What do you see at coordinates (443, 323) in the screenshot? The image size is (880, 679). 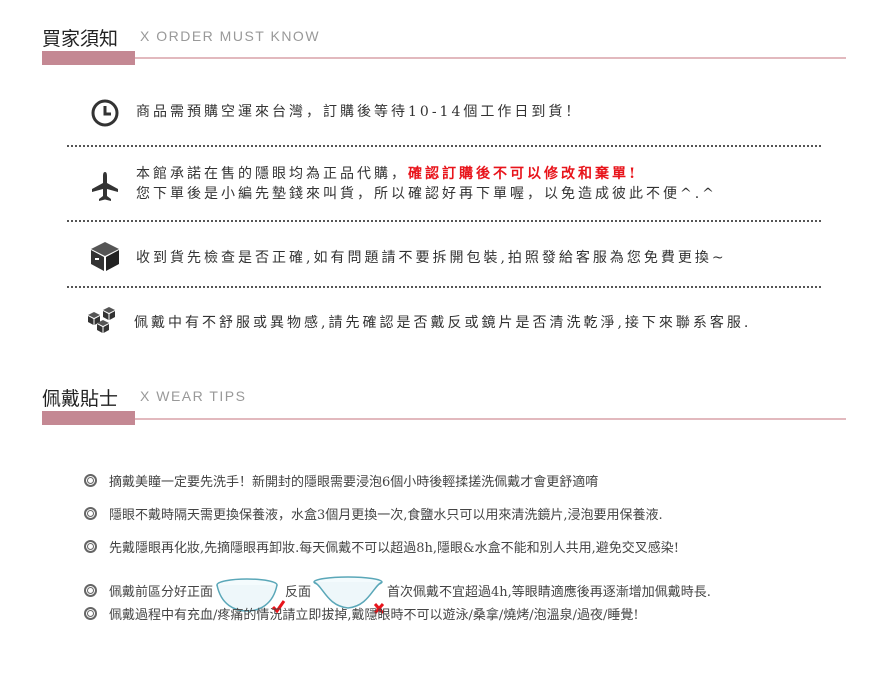 I see `notice-discomfort: 佩戴中有不舒服或異物感,請先確認是否戴反或鏡片是否清洗乾淨,接下來聯系客服.` at bounding box center [443, 323].